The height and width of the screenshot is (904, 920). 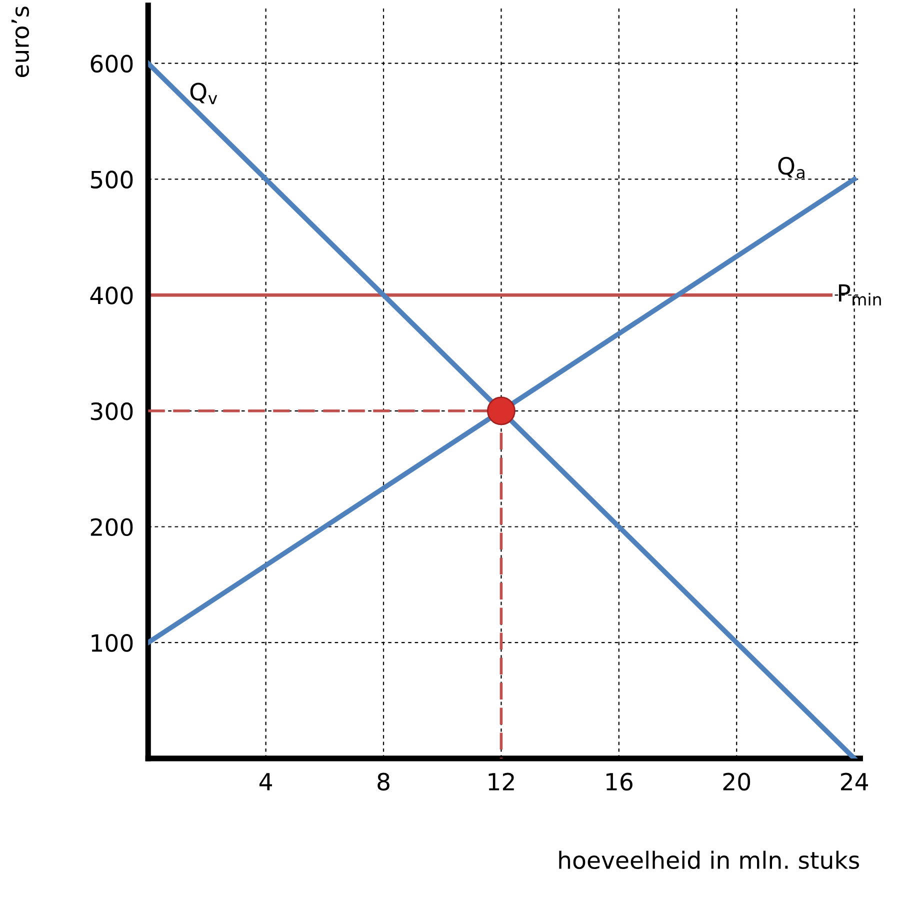 What do you see at coordinates (619, 781) in the screenshot?
I see `x-tick-label: 16` at bounding box center [619, 781].